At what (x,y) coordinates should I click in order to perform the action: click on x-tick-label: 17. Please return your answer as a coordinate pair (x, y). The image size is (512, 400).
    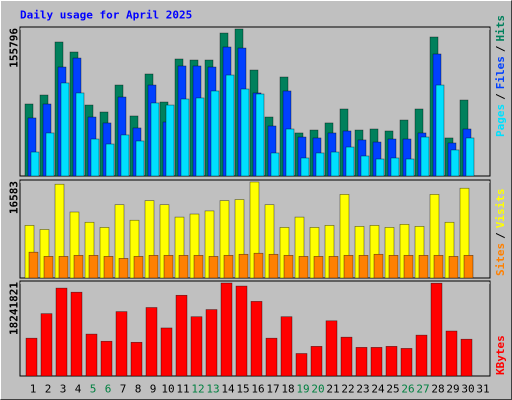
    Looking at the image, I should click on (272, 389).